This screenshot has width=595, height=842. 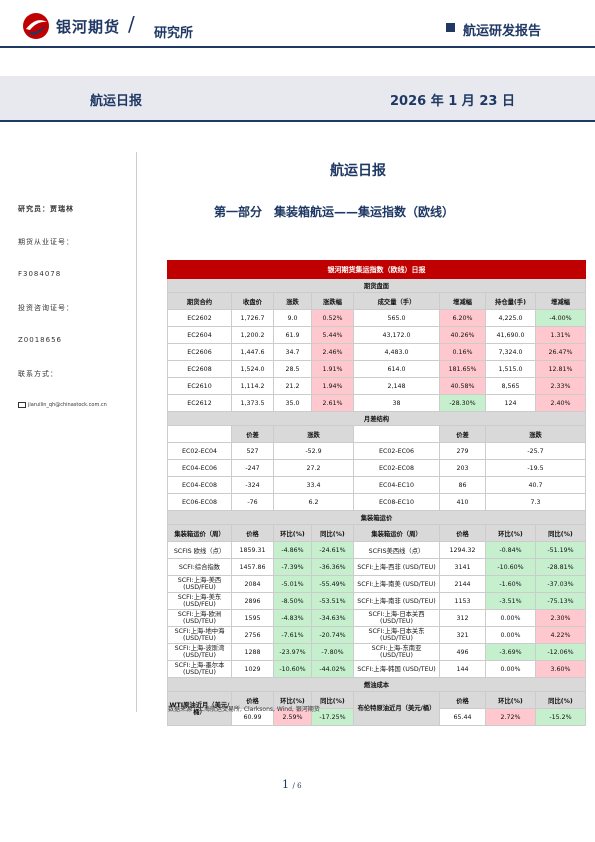 What do you see at coordinates (396, 635) in the screenshot?
I see `table-cell: SCFI:上海-日本关东 (USD/TEU)` at bounding box center [396, 635].